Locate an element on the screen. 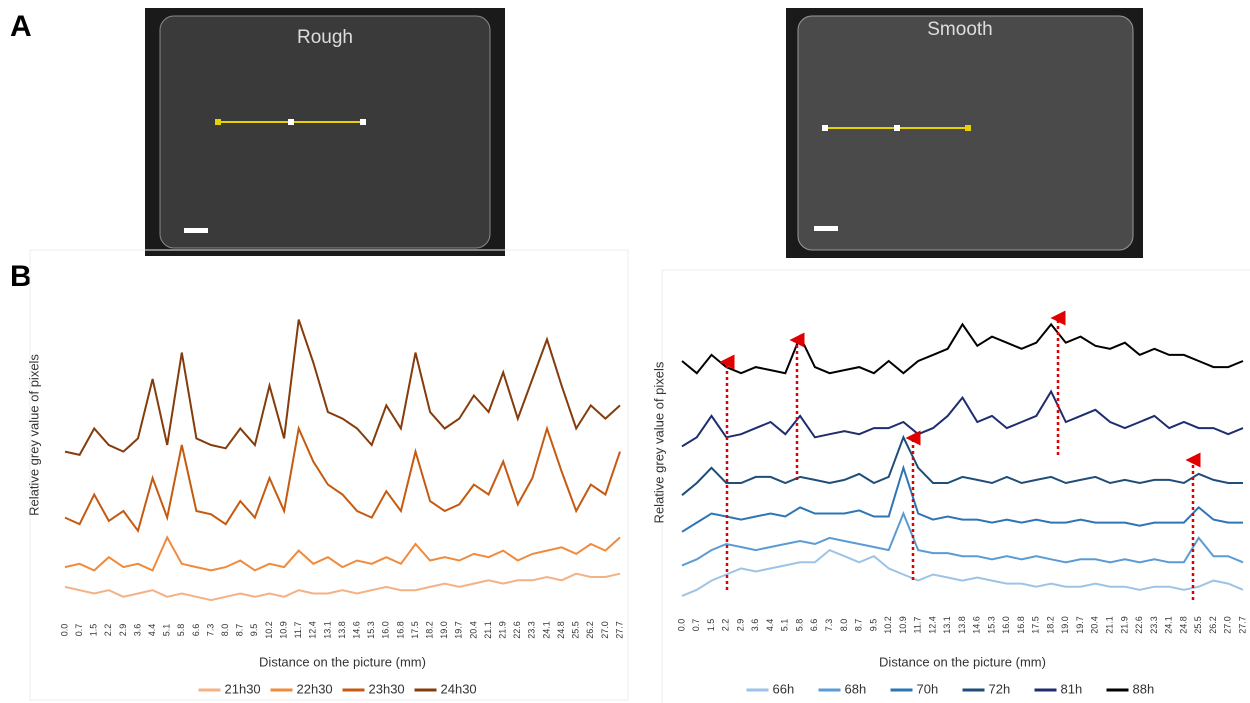  legend-label: 23h30 is located at coordinates (387, 688).